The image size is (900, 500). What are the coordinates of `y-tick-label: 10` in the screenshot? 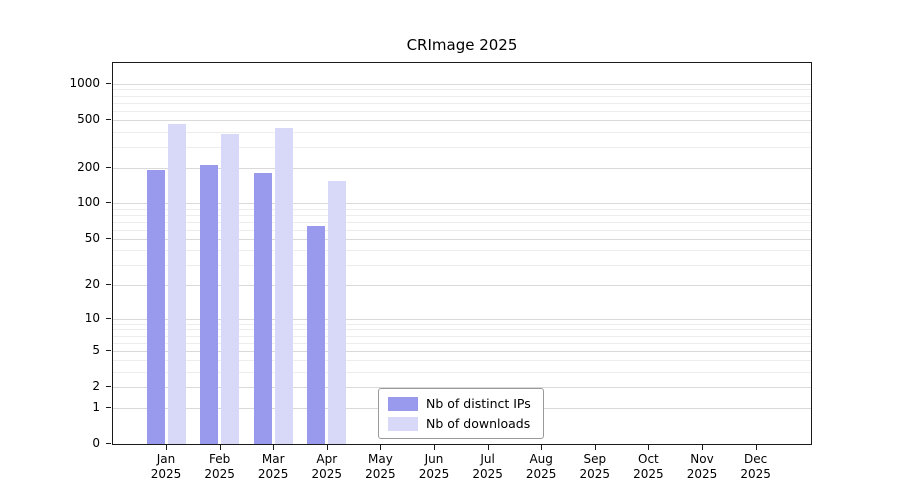 It's located at (92, 318).